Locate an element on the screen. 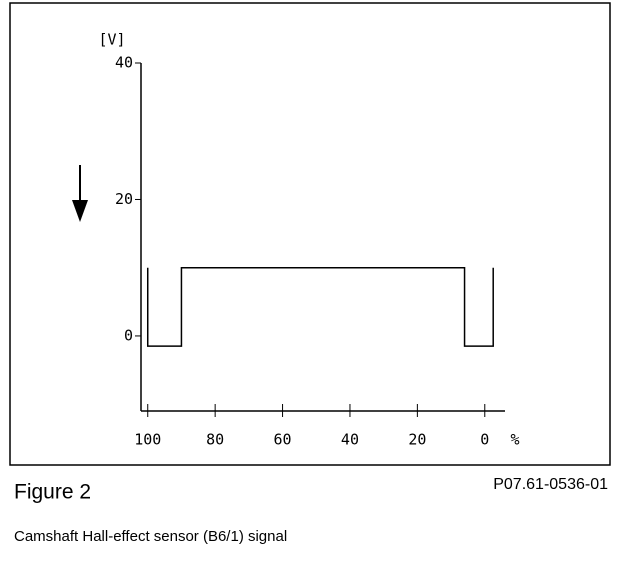 The width and height of the screenshot is (640, 566). figure-code: P07.61-0536-01 is located at coordinates (550, 484).